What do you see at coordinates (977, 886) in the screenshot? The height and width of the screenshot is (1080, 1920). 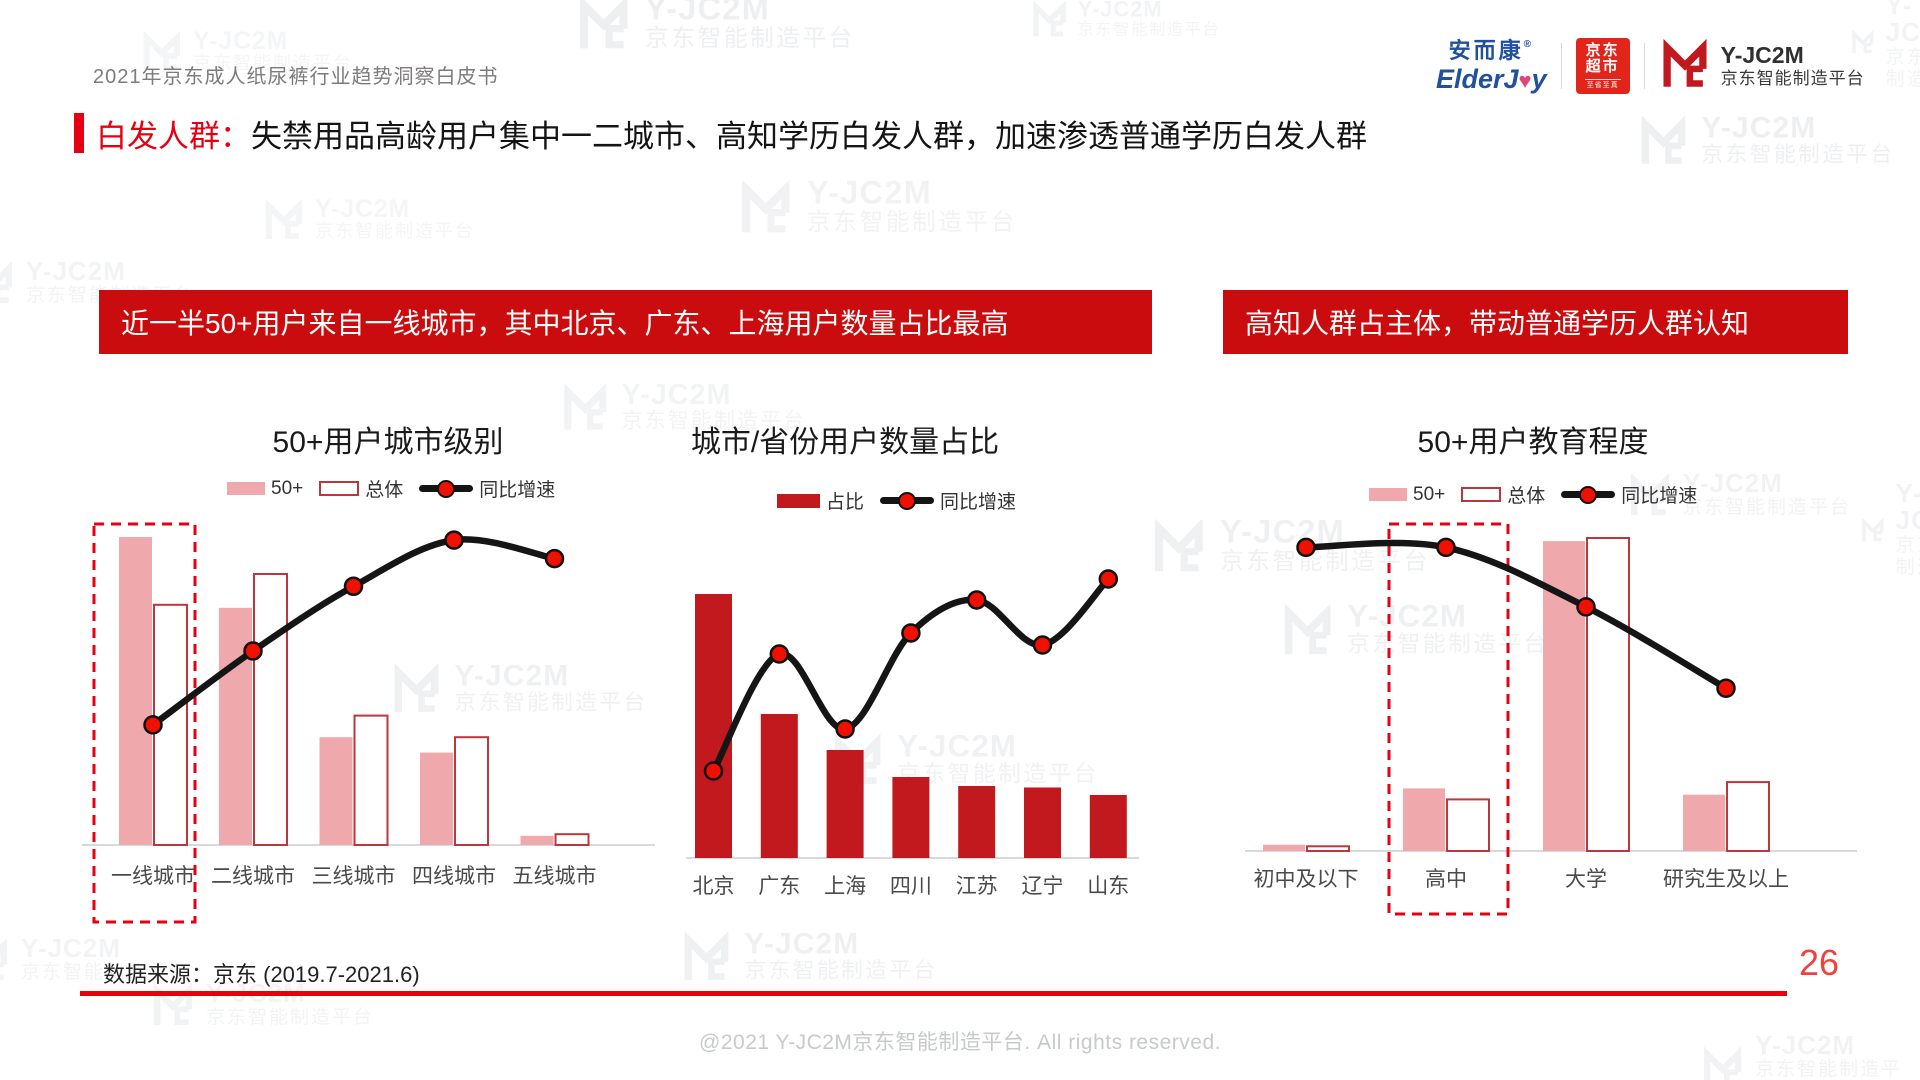 I see `category-label: 江苏` at bounding box center [977, 886].